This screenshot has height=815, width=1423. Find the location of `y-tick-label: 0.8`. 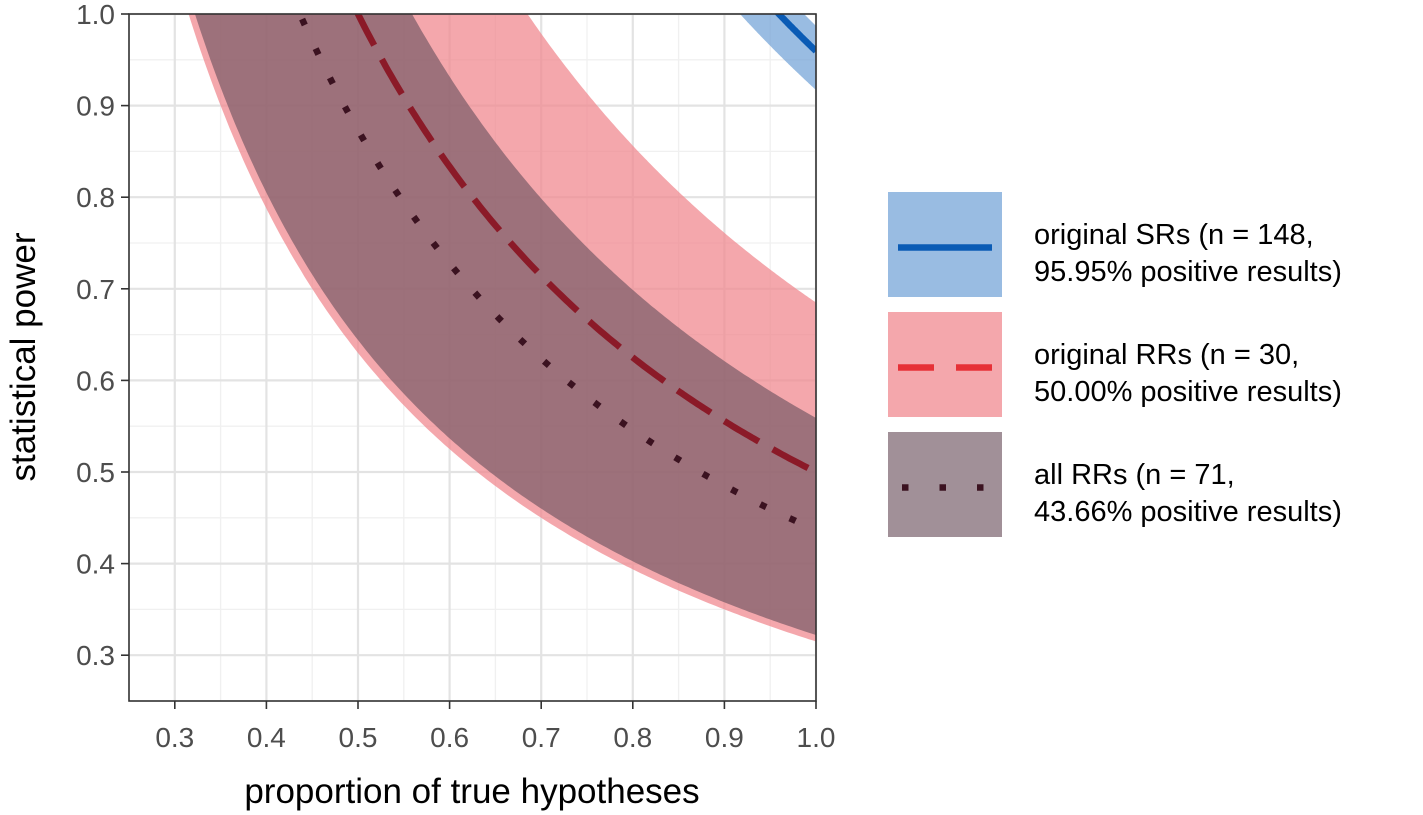

y-tick-label: 0.8 is located at coordinates (95, 197).